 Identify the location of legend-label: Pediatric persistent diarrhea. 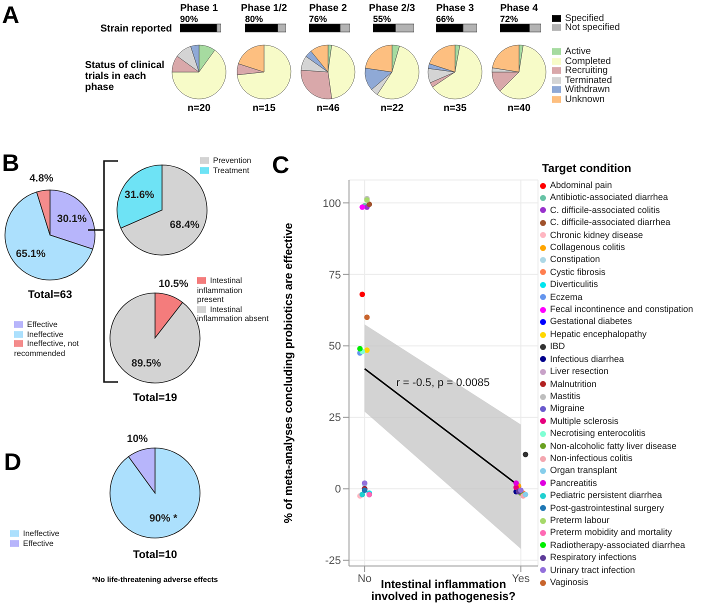
(606, 495).